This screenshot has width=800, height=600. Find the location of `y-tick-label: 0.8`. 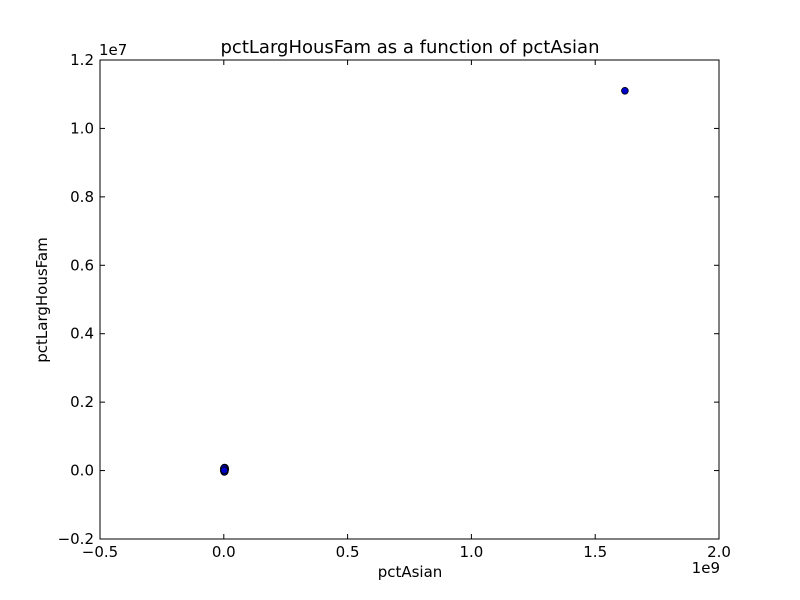

y-tick-label: 0.8 is located at coordinates (82, 197).